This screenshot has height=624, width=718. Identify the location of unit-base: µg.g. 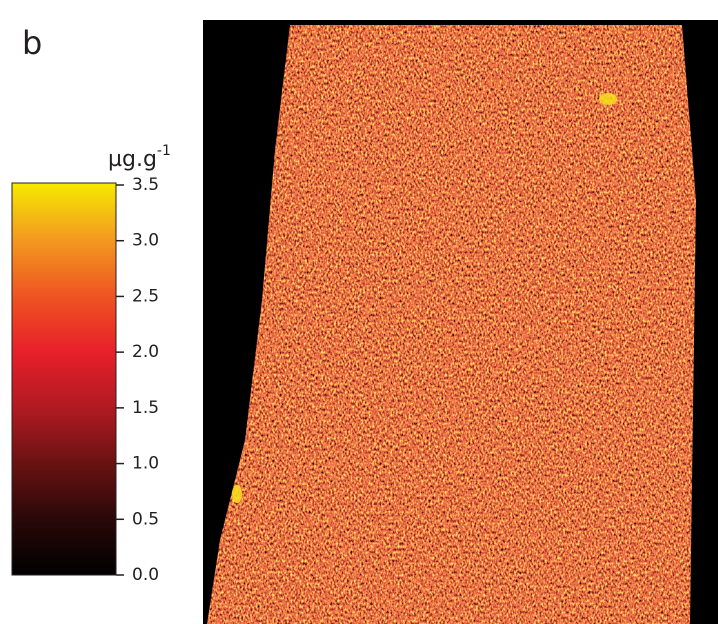
(132, 159).